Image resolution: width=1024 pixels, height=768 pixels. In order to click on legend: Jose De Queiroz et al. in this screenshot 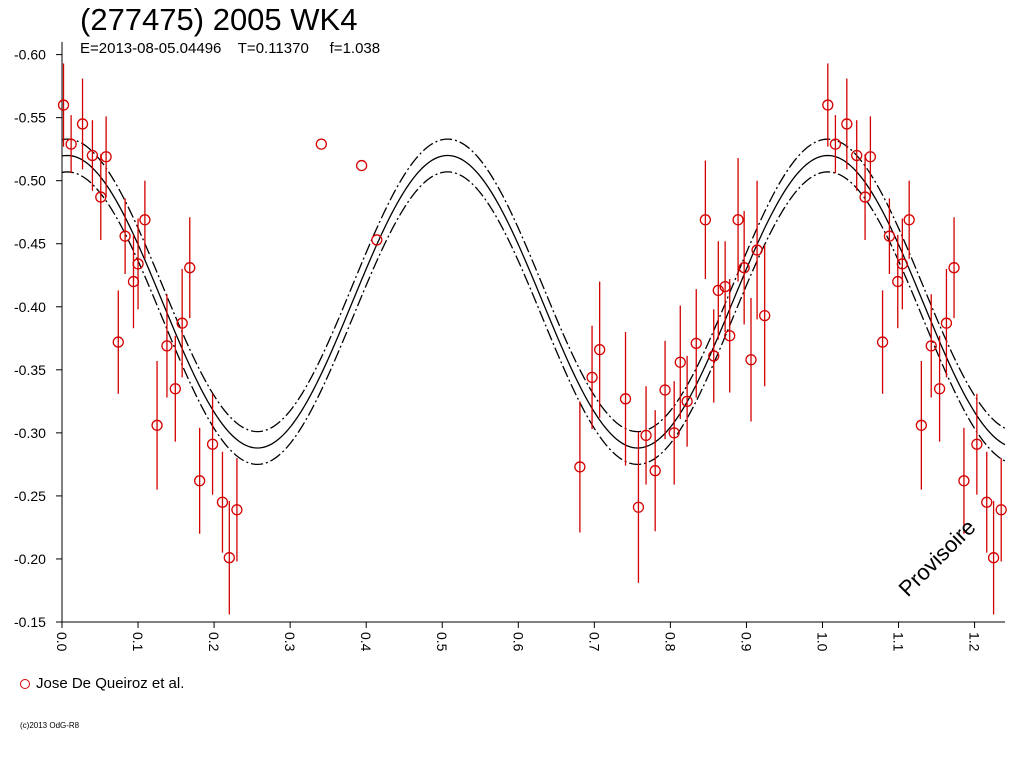, I will do `click(102, 683)`.